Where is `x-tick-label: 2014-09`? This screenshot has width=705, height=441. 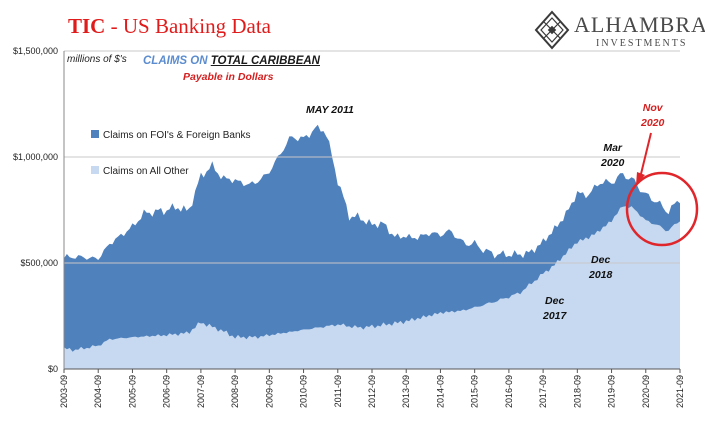
x-tick-label: 2014-09 is located at coordinates (440, 391).